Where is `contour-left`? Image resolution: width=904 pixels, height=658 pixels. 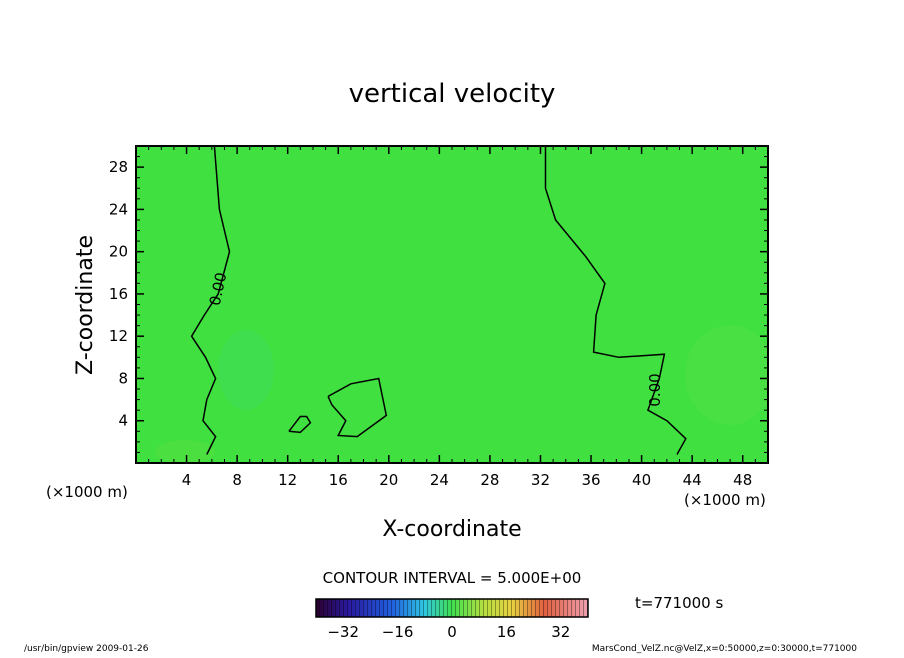 contour-left is located at coordinates (210, 300).